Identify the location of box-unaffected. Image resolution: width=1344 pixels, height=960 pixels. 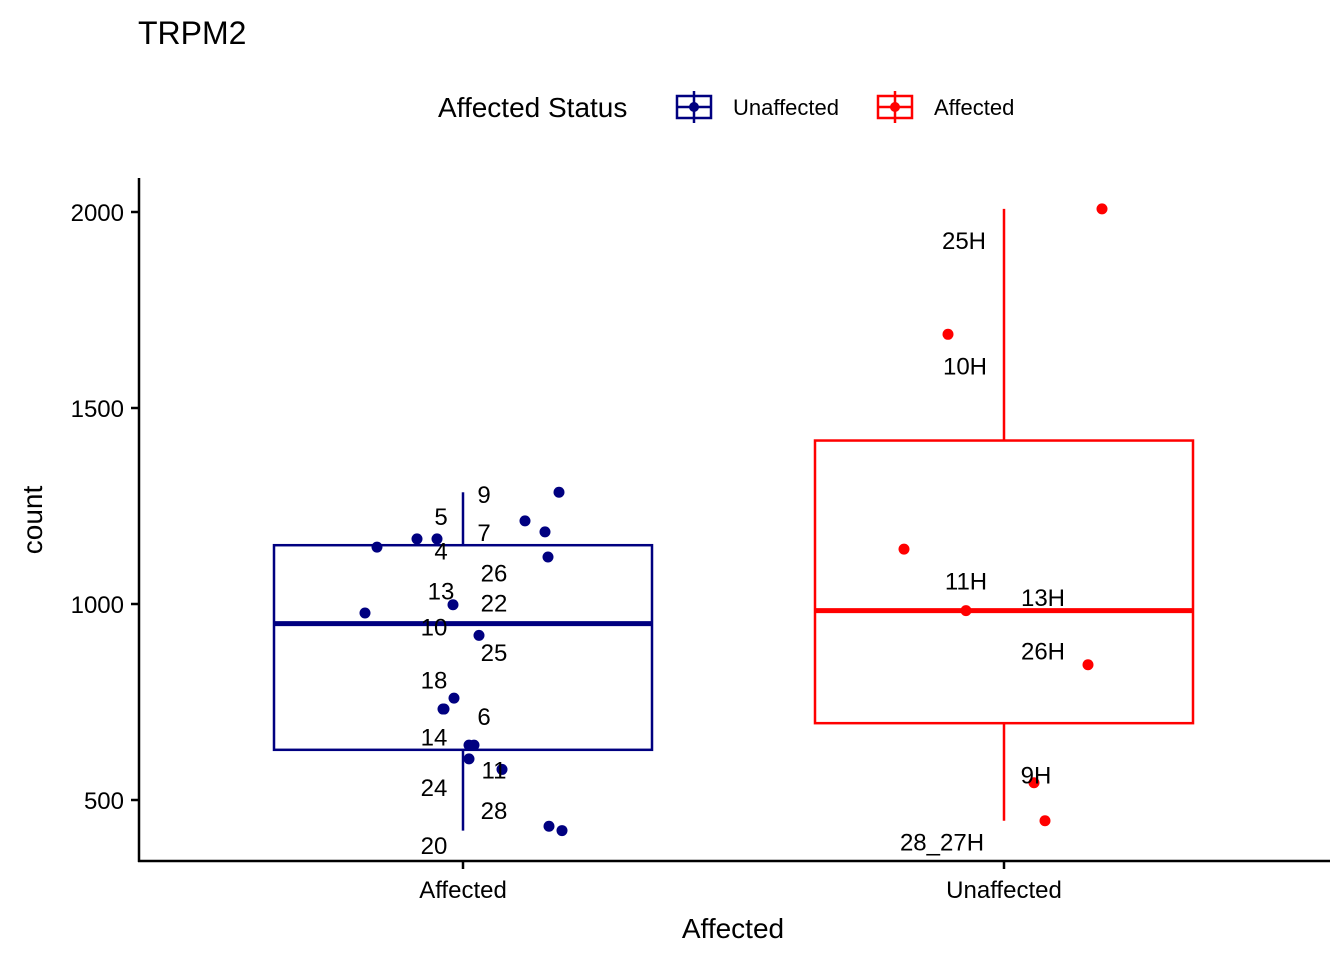
(1004, 582).